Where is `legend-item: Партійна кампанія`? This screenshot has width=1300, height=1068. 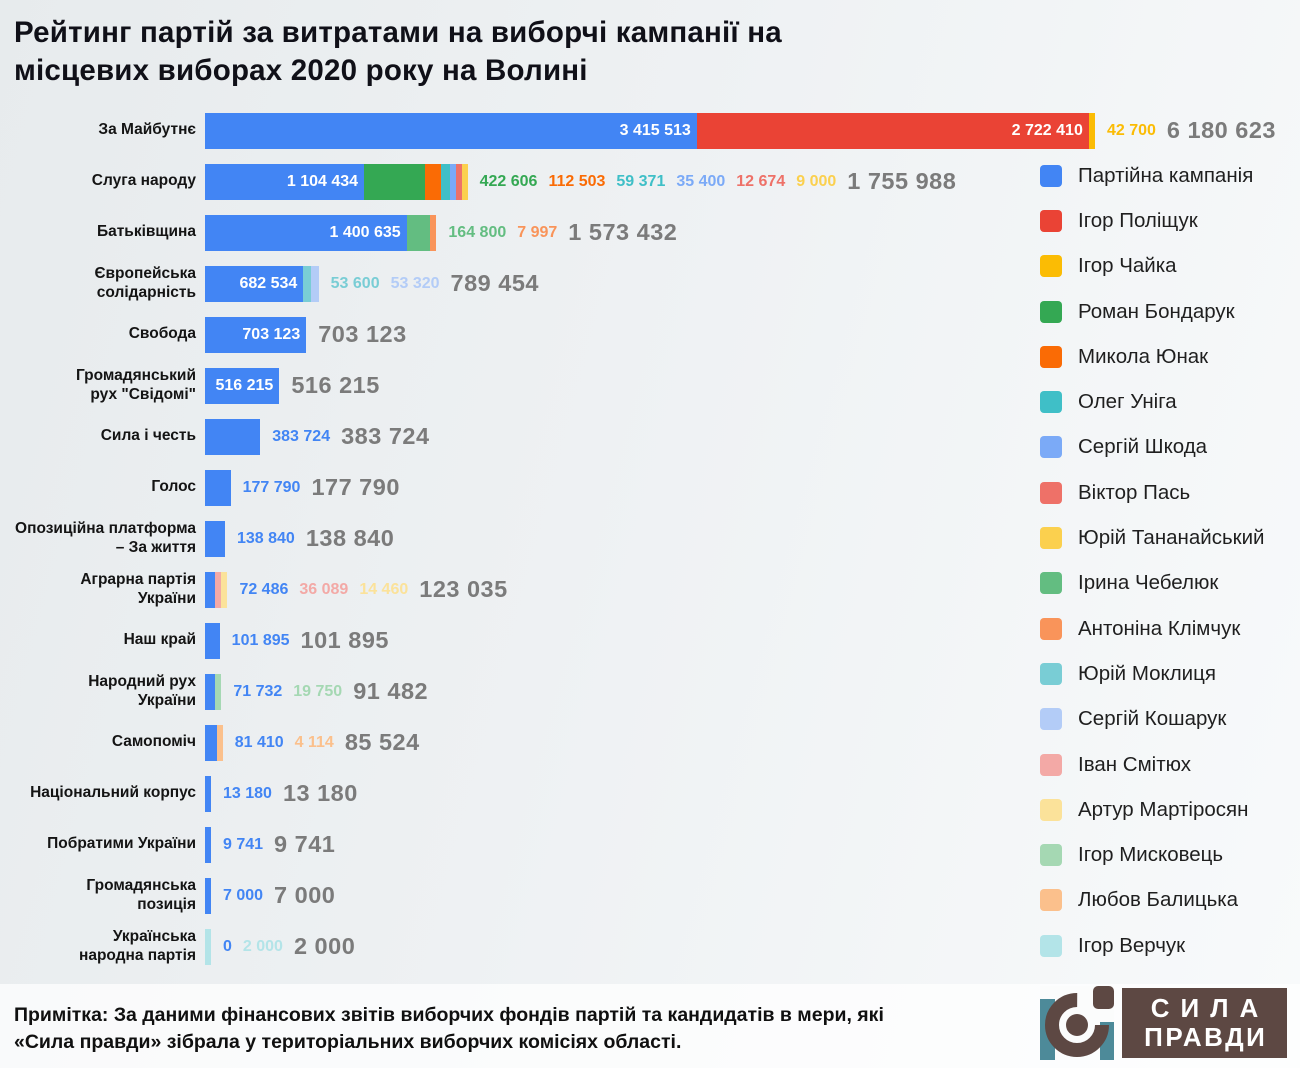
legend-item: Партійна кампанія is located at coordinates (1152, 175).